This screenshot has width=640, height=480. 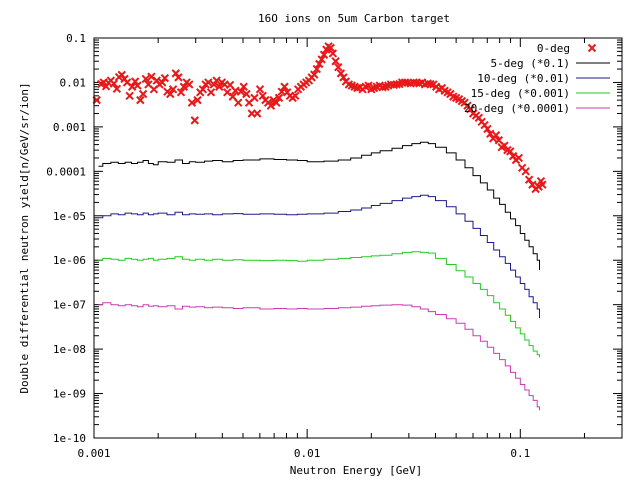 I want to click on y-tick-label: 1e-06, so click(x=69, y=260).